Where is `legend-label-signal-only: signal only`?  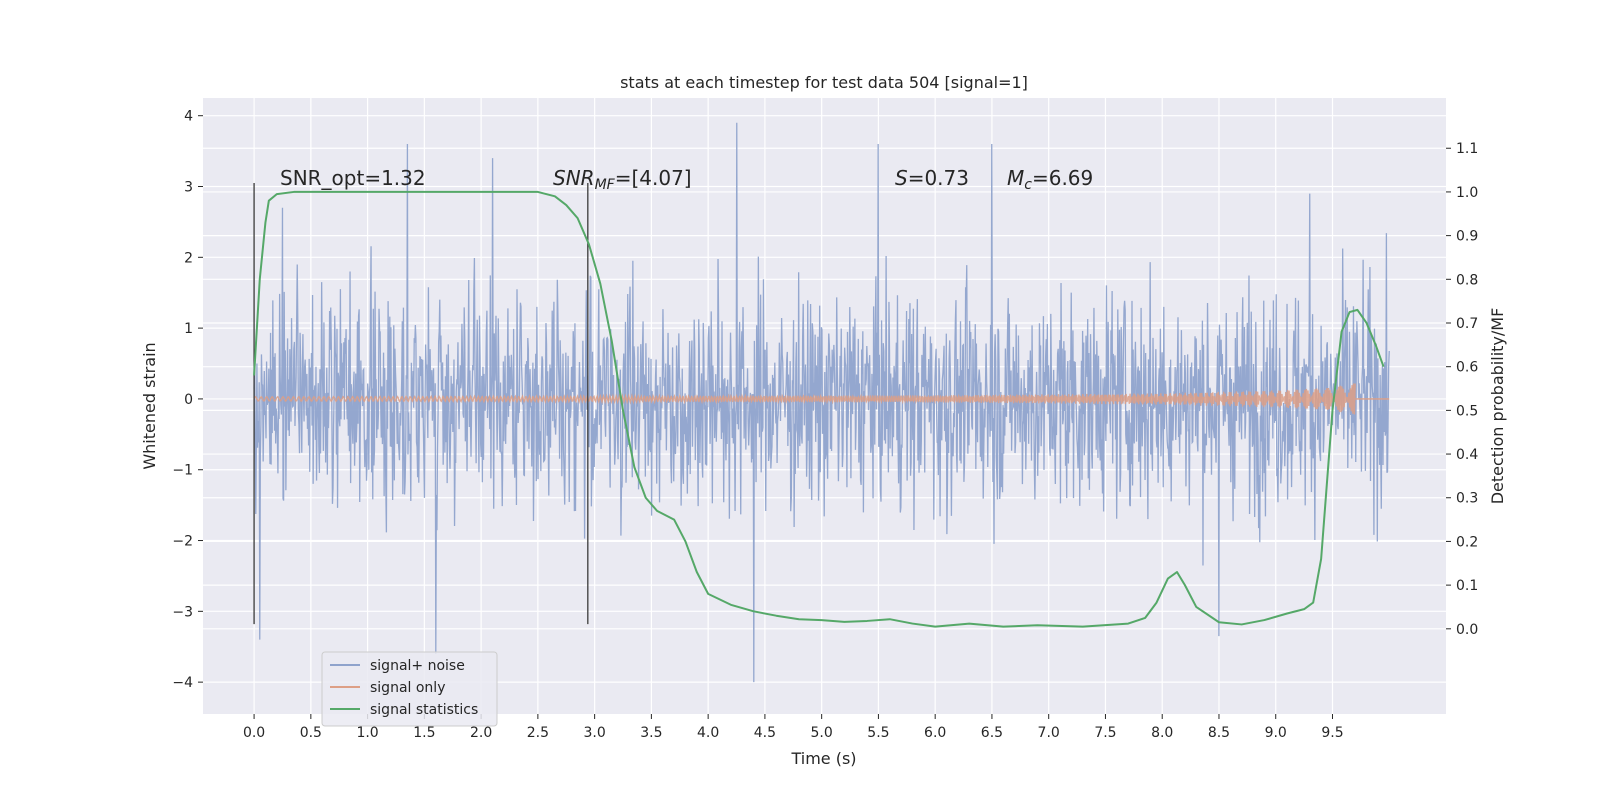 legend-label-signal-only: signal only is located at coordinates (407, 688).